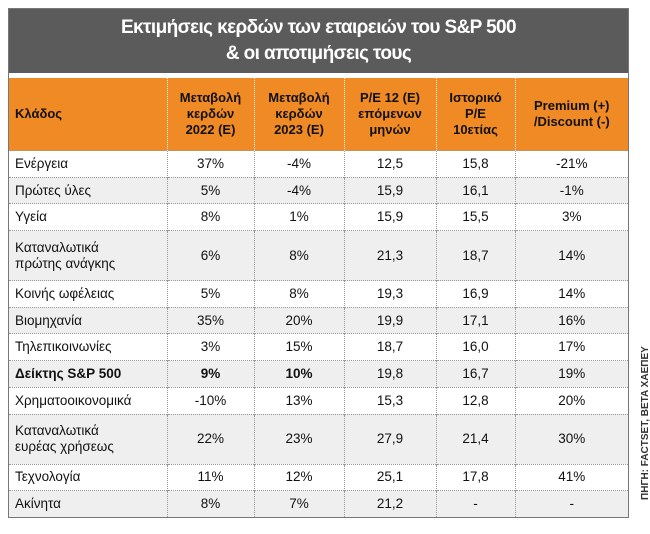 This screenshot has height=534, width=650. What do you see at coordinates (88, 114) in the screenshot?
I see `column-header: Κλάδος` at bounding box center [88, 114].